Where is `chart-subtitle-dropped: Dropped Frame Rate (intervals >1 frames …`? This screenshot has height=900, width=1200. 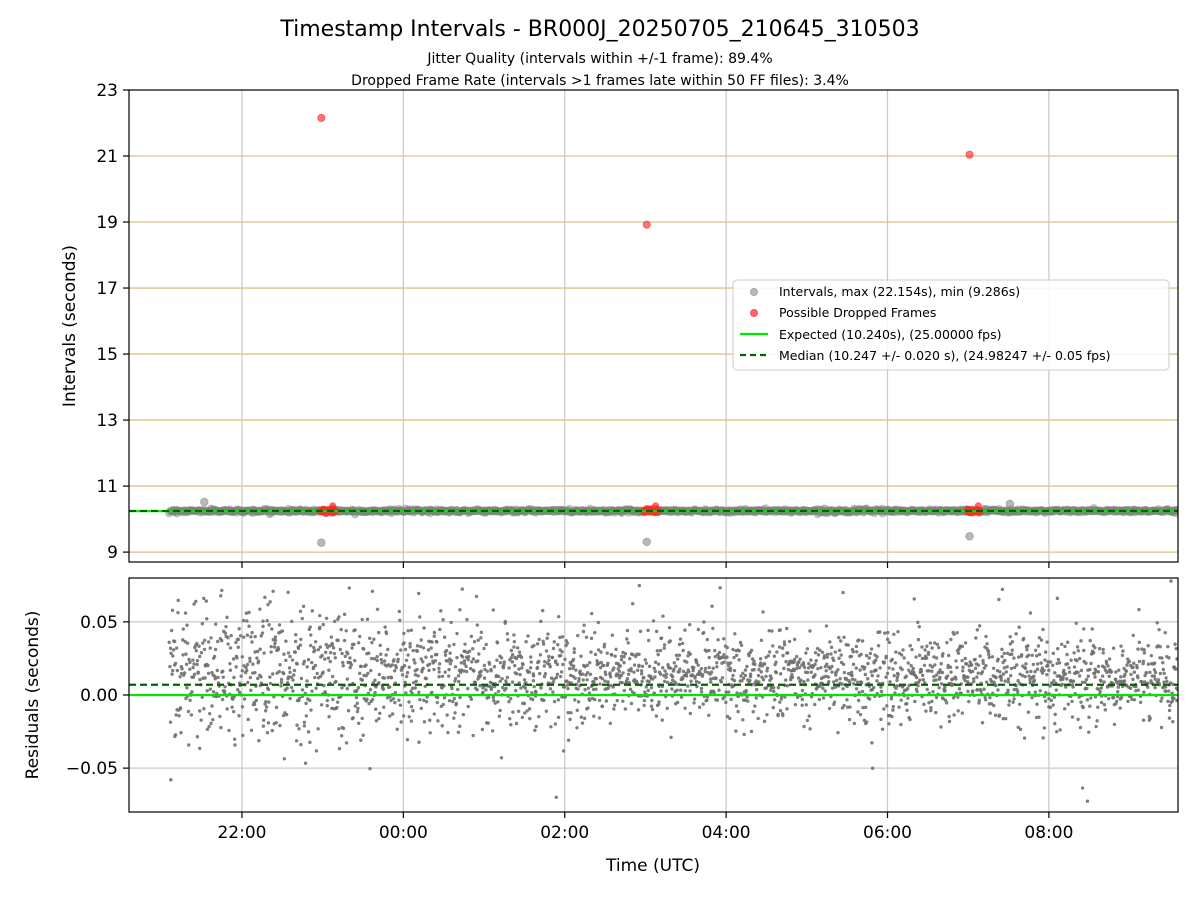
chart-subtitle-dropped: Dropped Frame Rate (intervals >1 frames … is located at coordinates (600, 81).